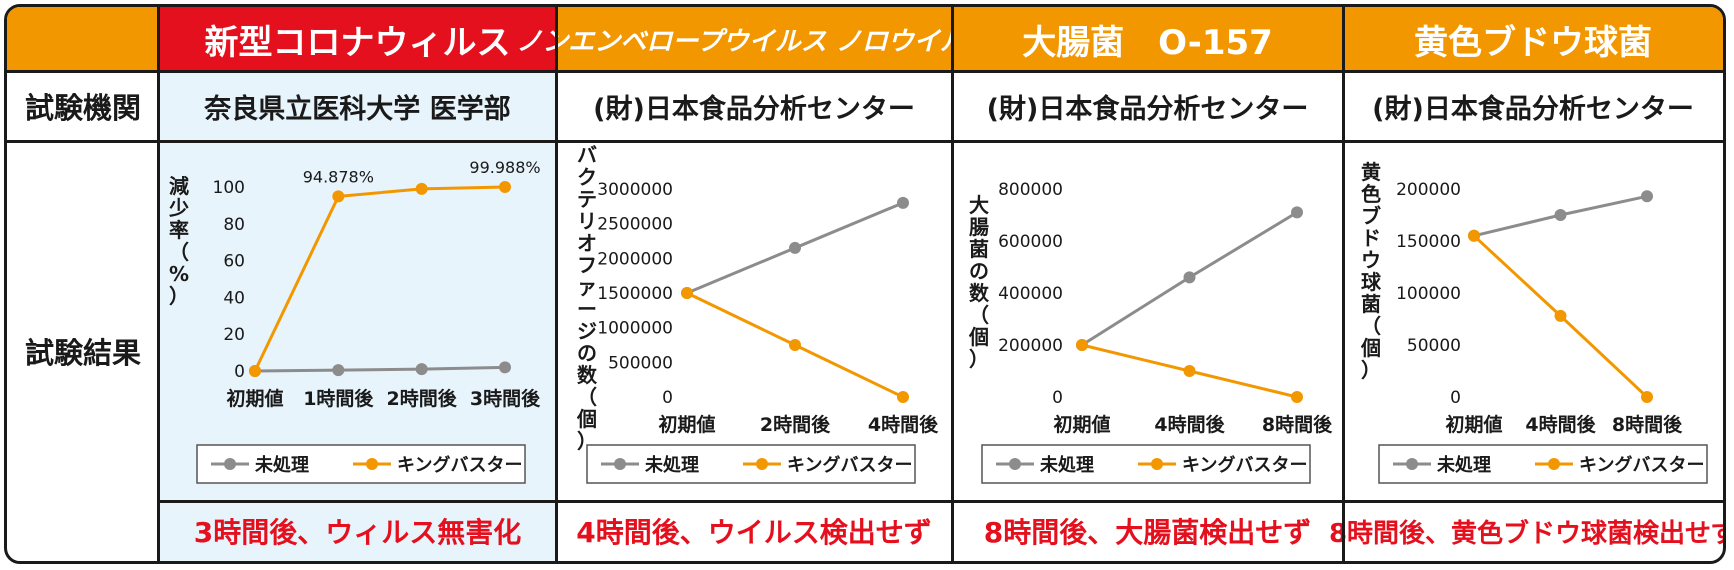  What do you see at coordinates (754, 532) in the screenshot?
I see `conclusion-2: 4時間後、ウイルス検出せず` at bounding box center [754, 532].